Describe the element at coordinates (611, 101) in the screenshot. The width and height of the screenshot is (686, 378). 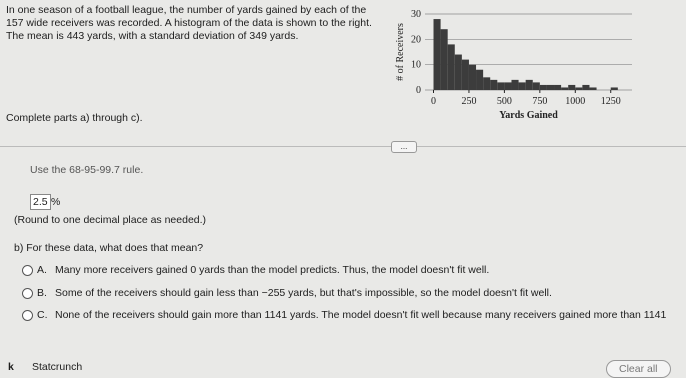
I see `x-tick-label: 1250` at that location.